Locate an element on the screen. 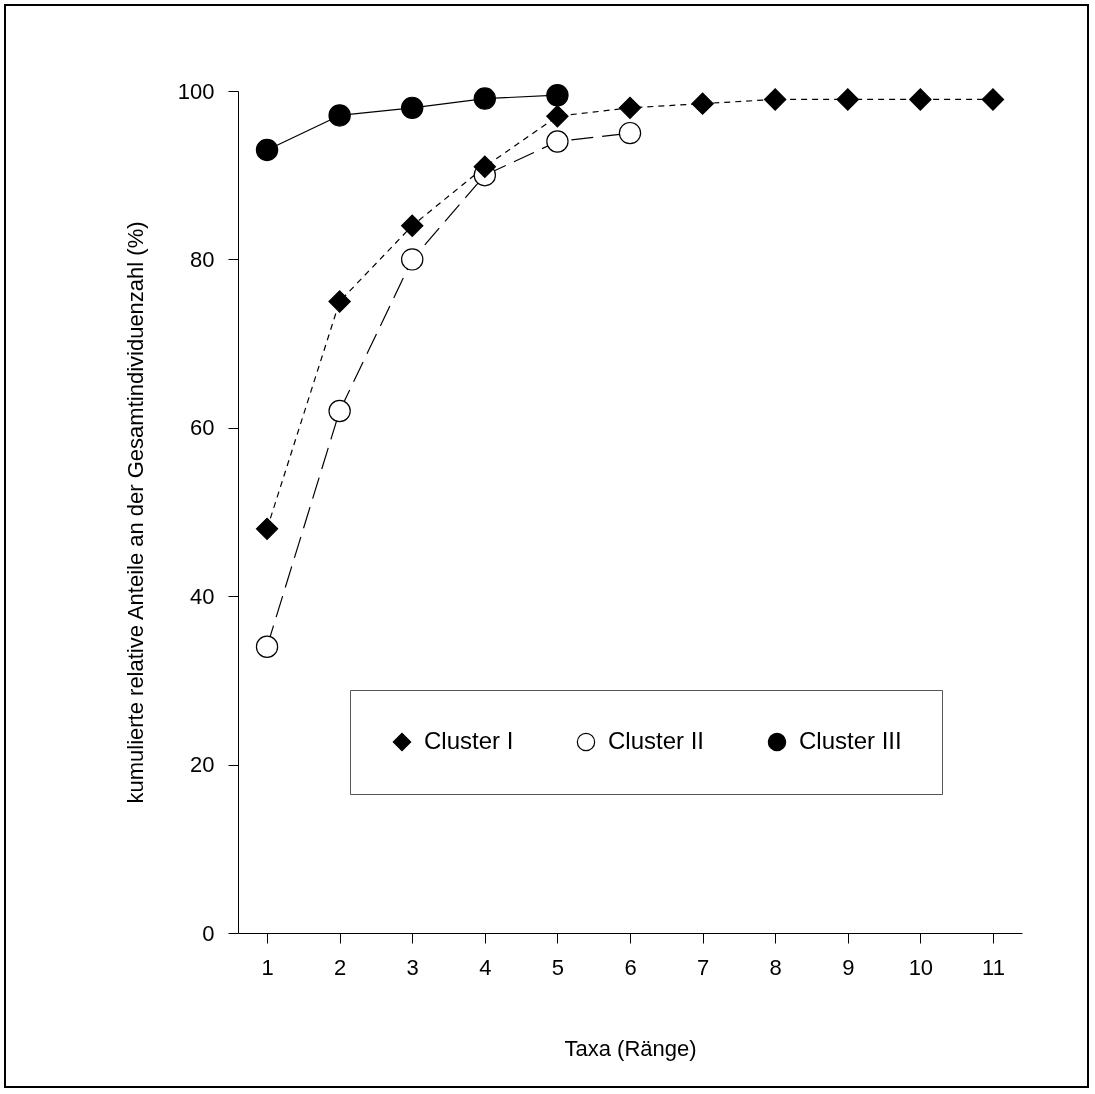  x-tick-label: 5 is located at coordinates (558, 967).